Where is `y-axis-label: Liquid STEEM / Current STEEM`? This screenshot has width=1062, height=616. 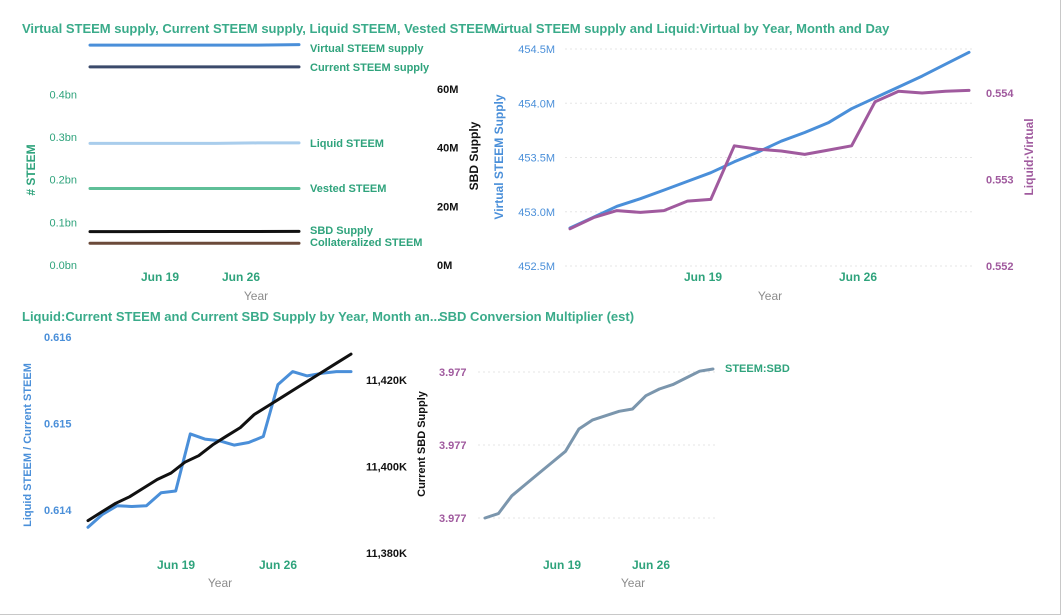
y-axis-label: Liquid STEEM / Current STEEM is located at coordinates (28, 445).